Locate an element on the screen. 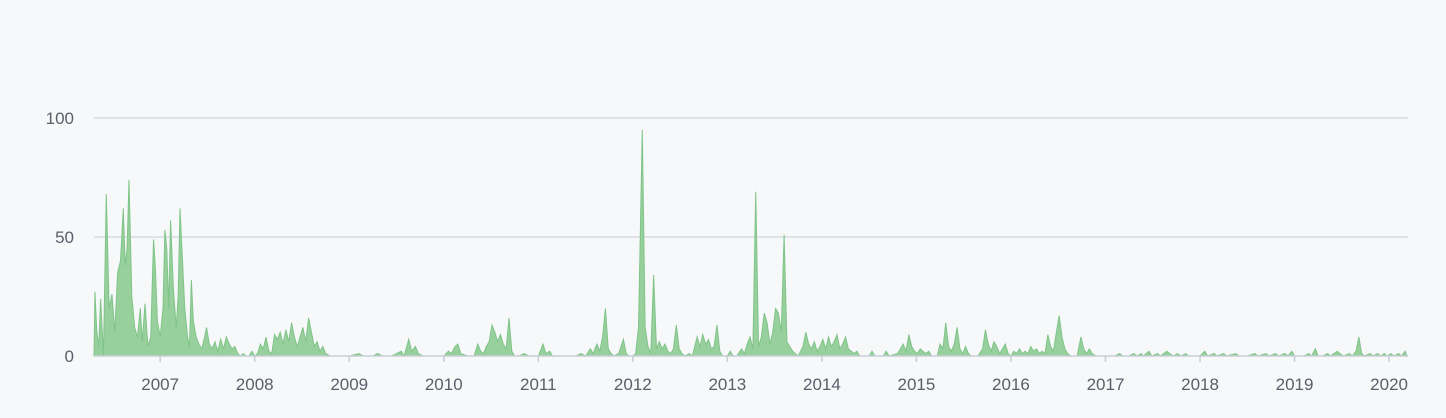  x-tick-label-2020: 2020 is located at coordinates (1389, 384).